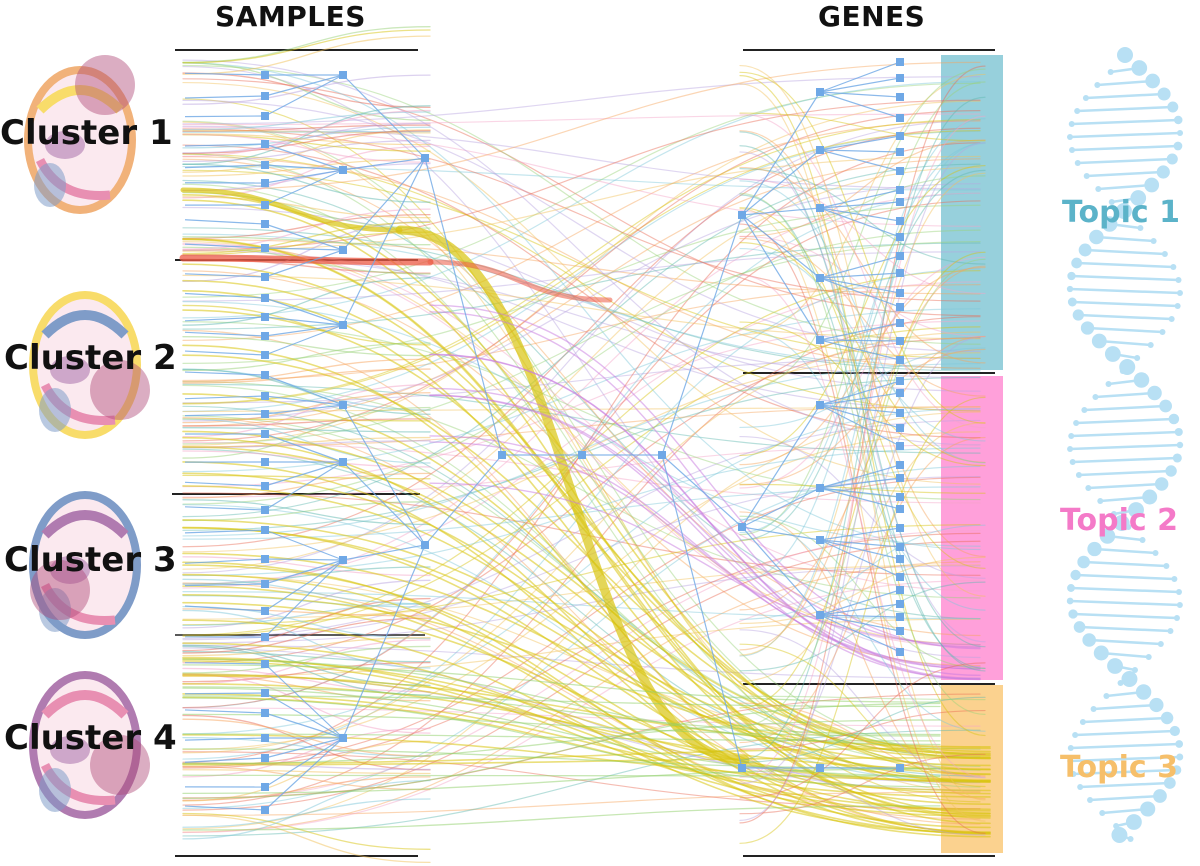 This screenshot has width=1200, height=866. What do you see at coordinates (520, 281) in the screenshot?
I see `flow-main-red` at bounding box center [520, 281].